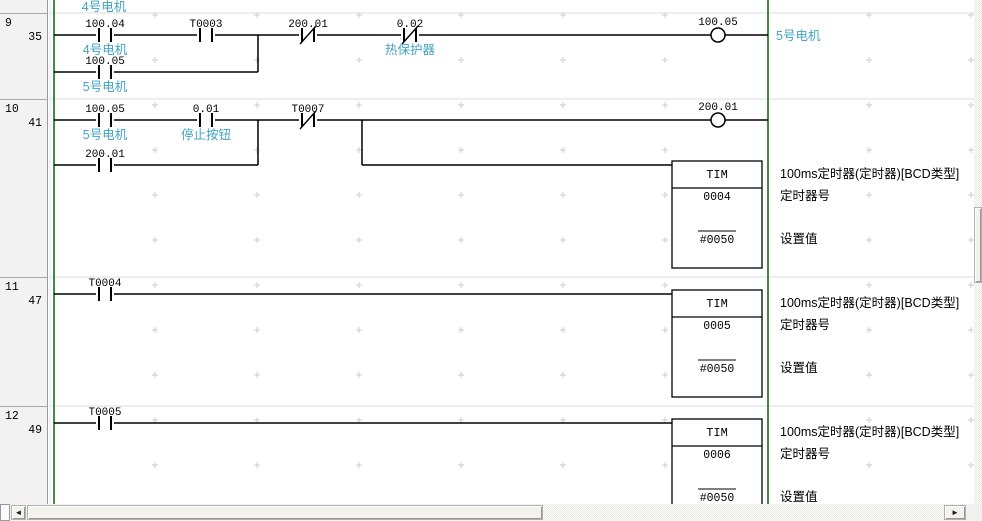  Describe the element at coordinates (12, 287) in the screenshot. I see `rung-number: 11` at that location.